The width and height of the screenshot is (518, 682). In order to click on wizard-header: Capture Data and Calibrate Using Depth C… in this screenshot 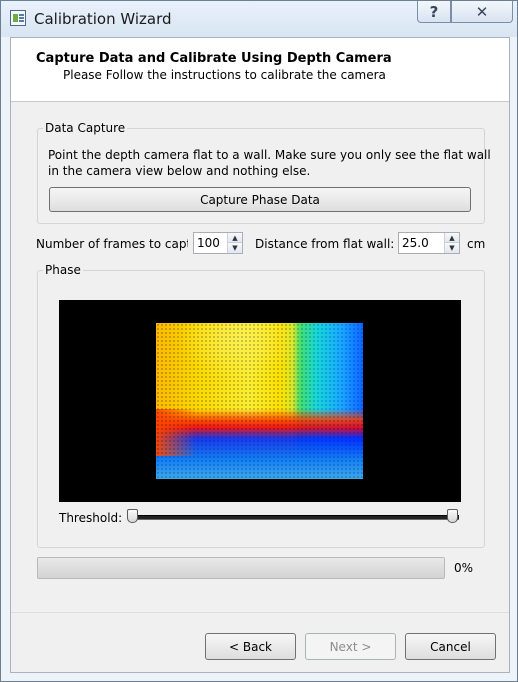, I will do `click(260, 70)`.